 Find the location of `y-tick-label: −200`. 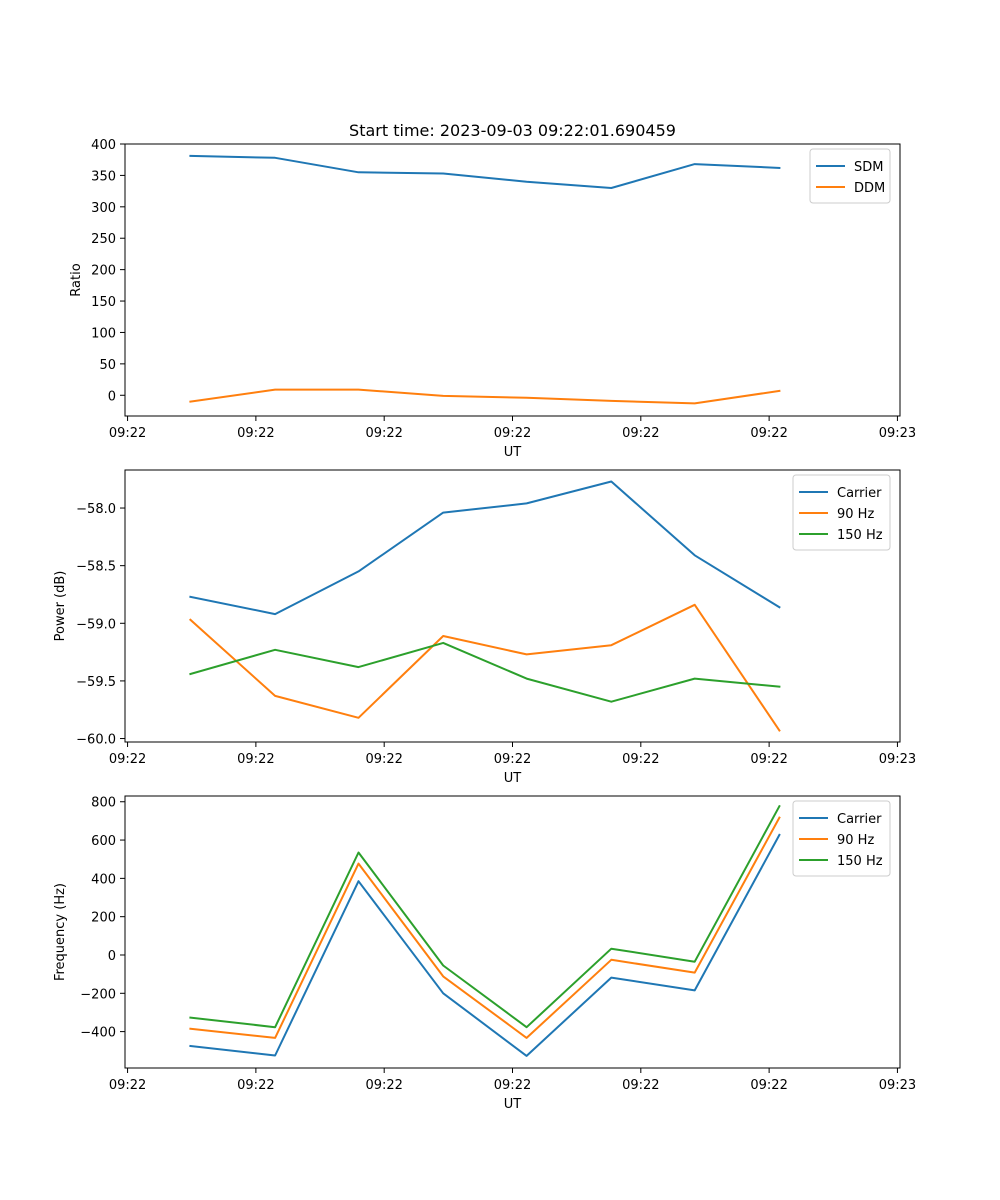

y-tick-label: −200 is located at coordinates (98, 994).